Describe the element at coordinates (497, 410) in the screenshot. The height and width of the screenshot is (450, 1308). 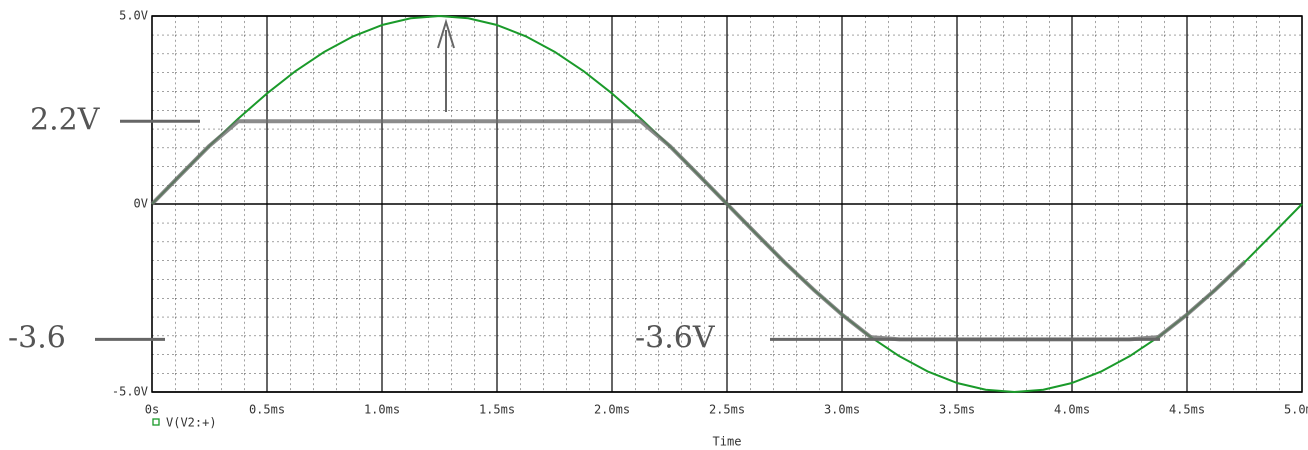
I see `x-tick-label: 1.5ms` at that location.